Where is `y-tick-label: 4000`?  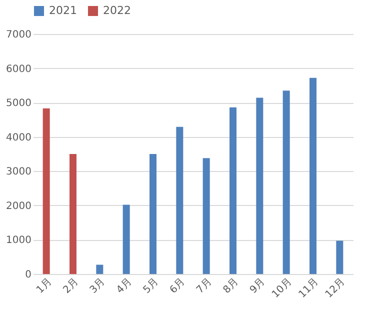
y-tick-label: 4000 is located at coordinates (19, 138).